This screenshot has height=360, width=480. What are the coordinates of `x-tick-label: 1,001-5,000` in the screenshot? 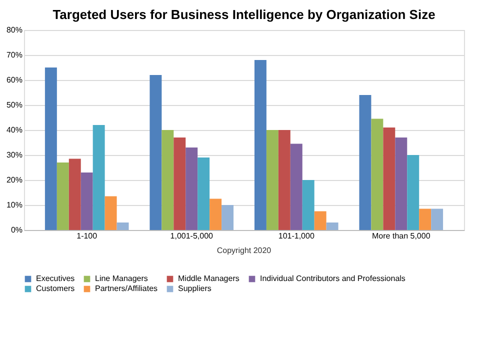 It's located at (192, 236).